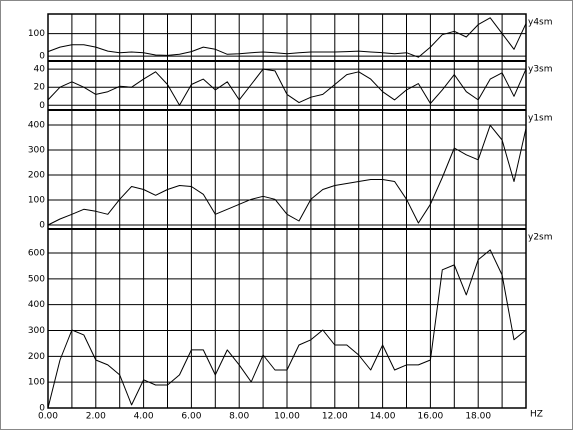 The height and width of the screenshot is (430, 573). What do you see at coordinates (540, 119) in the screenshot?
I see `series-label: y1sm` at bounding box center [540, 119].